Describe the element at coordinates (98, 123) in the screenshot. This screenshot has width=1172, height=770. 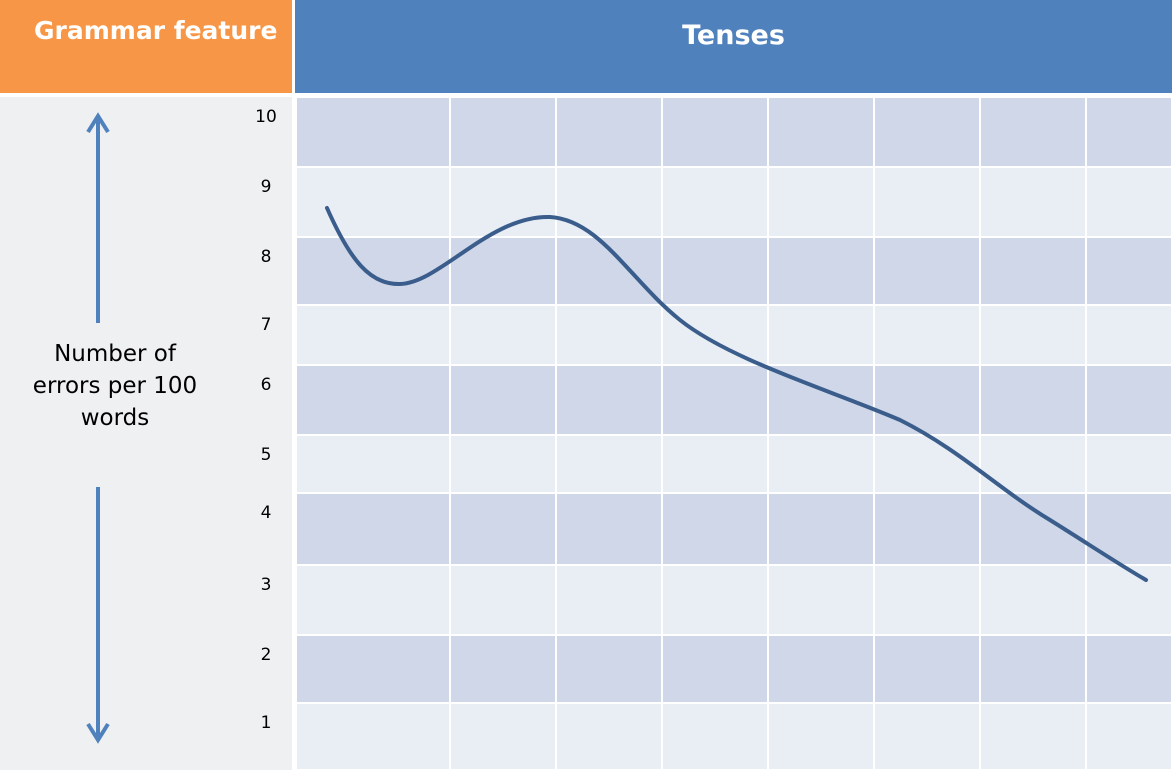
I see `arrow-up-head` at that location.